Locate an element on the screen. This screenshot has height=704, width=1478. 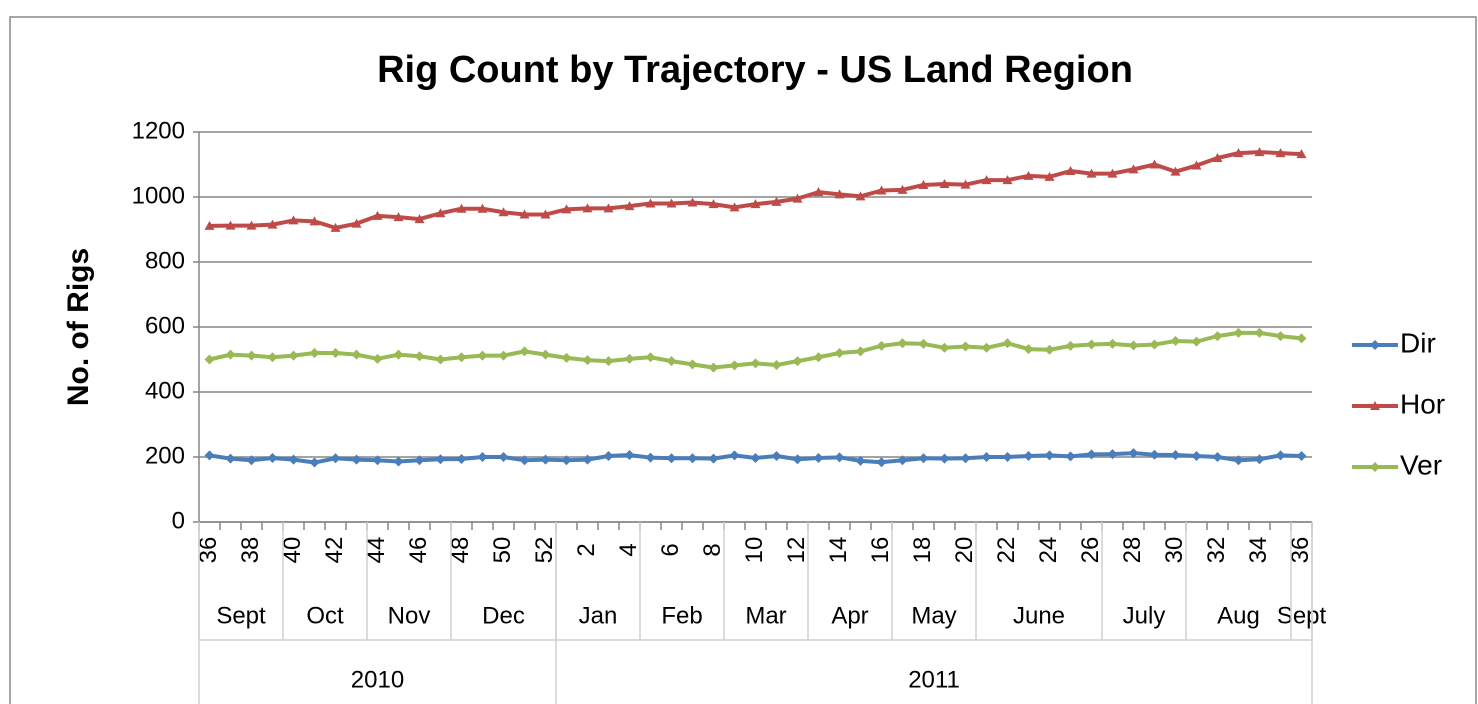
month-label: Oct is located at coordinates (325, 615).